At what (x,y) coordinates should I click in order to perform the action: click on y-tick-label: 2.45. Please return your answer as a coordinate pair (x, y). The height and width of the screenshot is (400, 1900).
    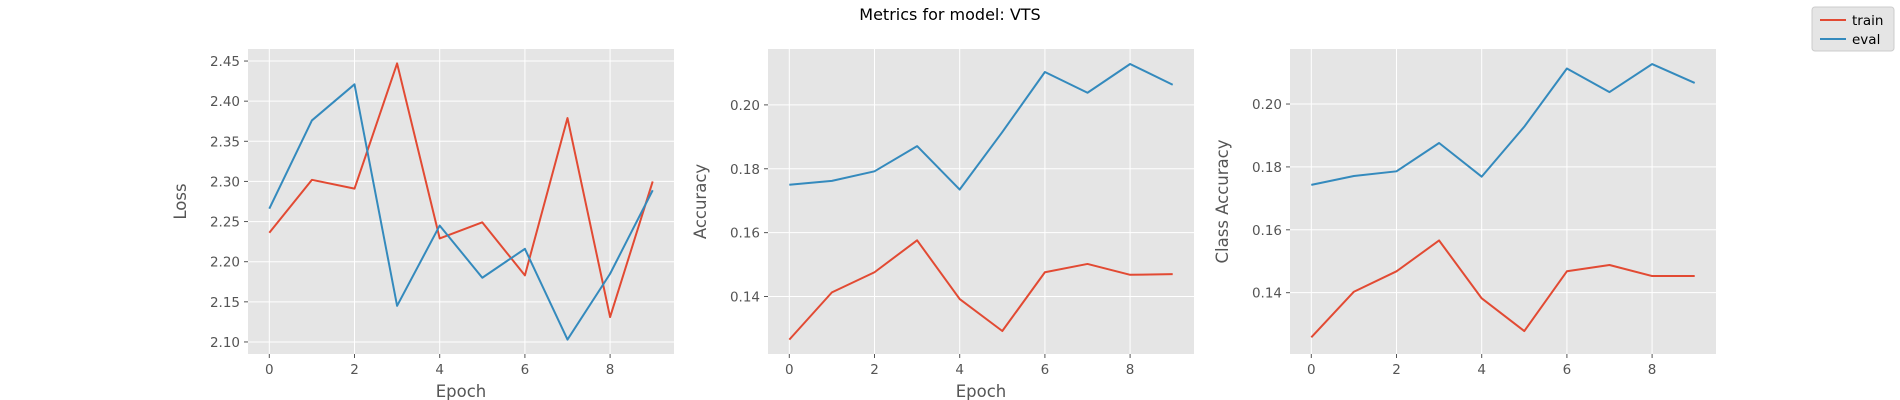
    Looking at the image, I should click on (225, 62).